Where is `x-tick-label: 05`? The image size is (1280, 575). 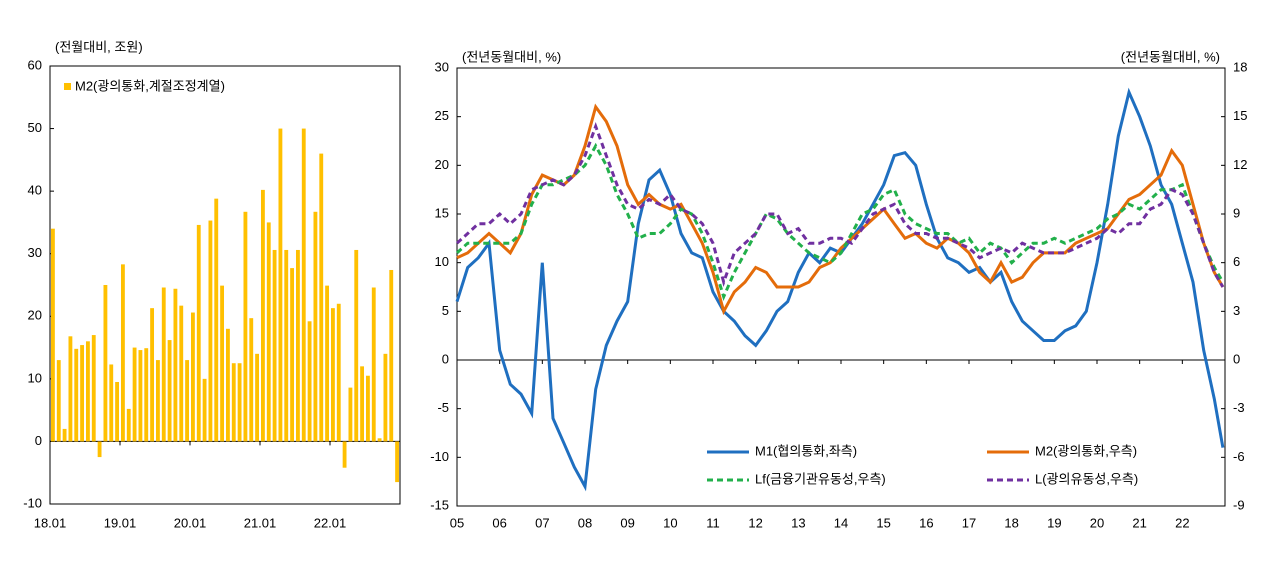 x-tick-label: 05 is located at coordinates (457, 522).